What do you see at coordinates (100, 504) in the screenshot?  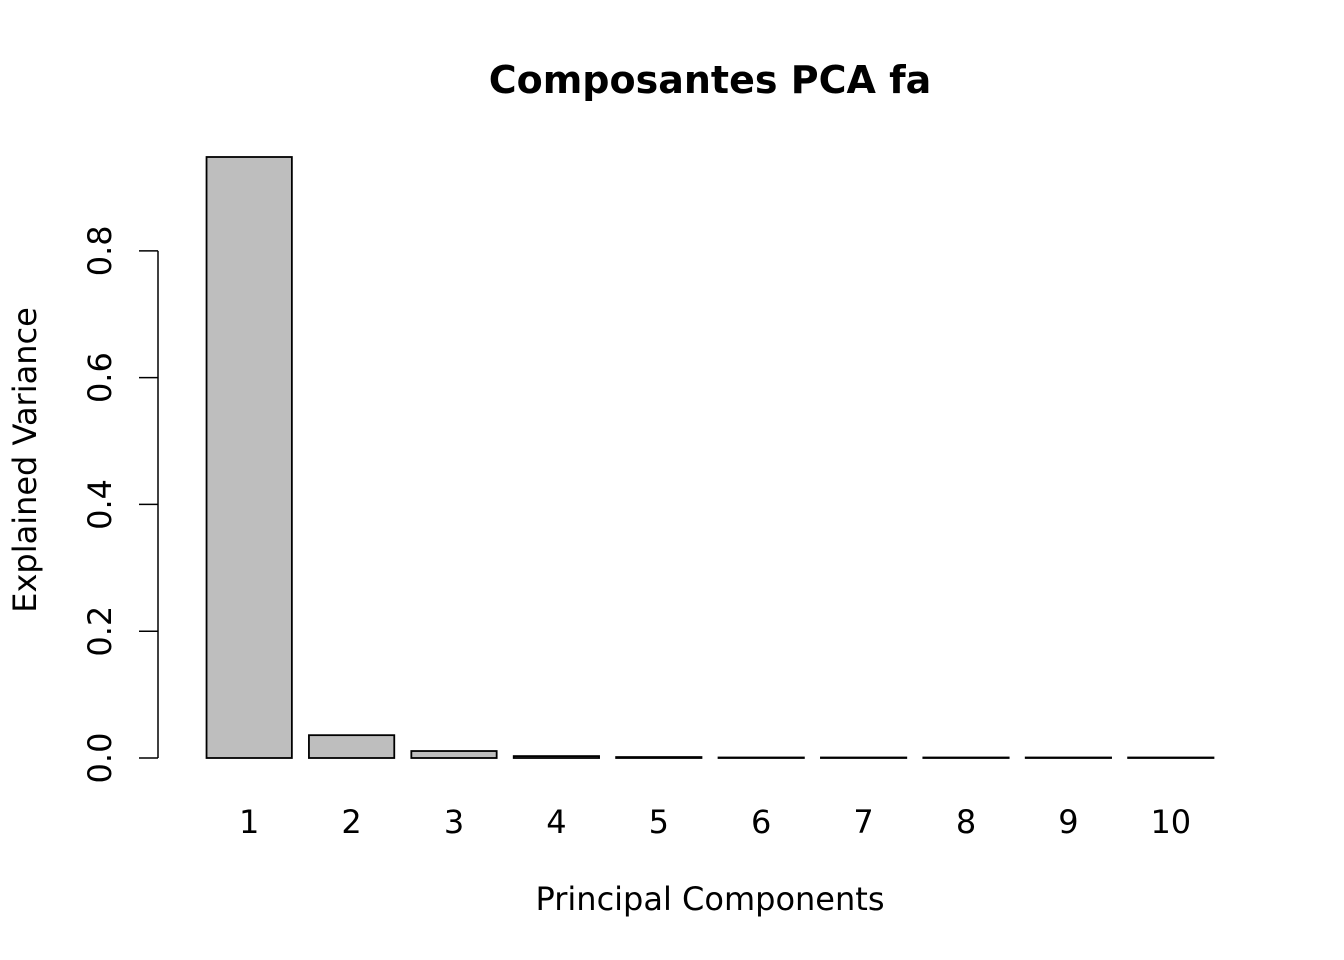 I see `y-tick-label: 0.4` at bounding box center [100, 504].